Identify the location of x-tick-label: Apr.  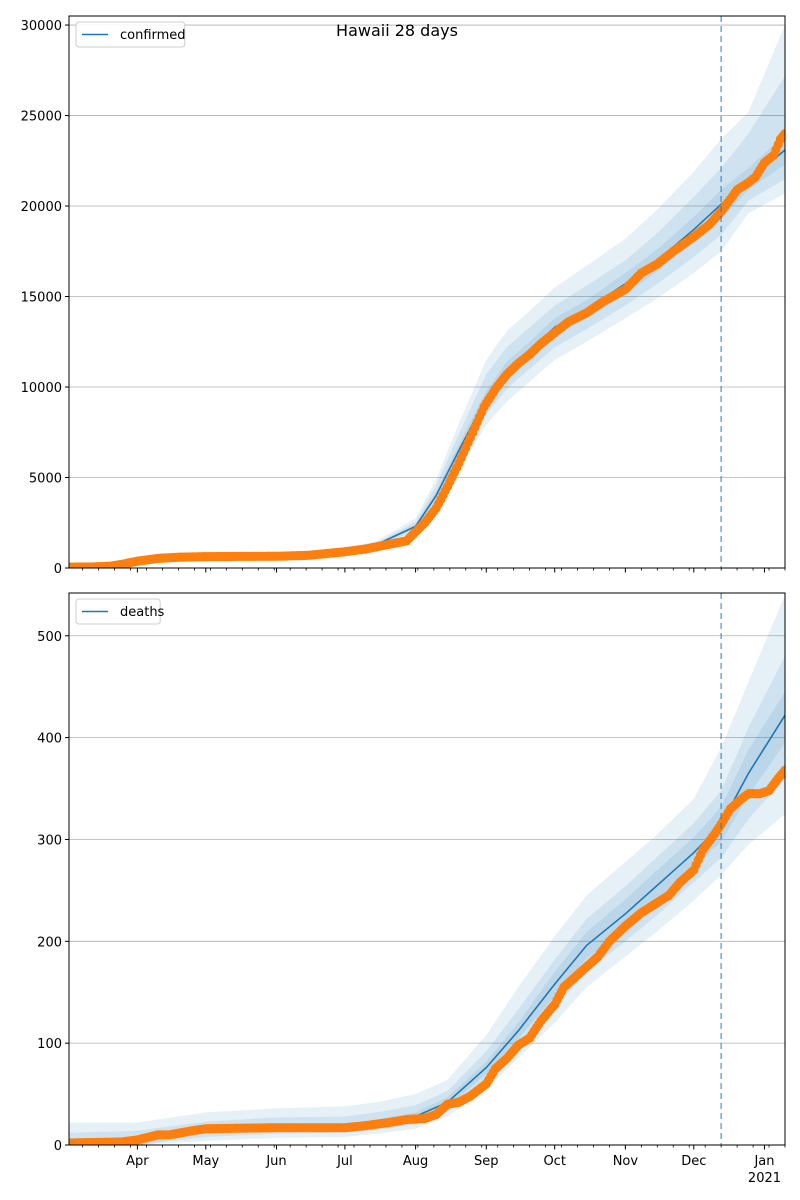
(137, 1161).